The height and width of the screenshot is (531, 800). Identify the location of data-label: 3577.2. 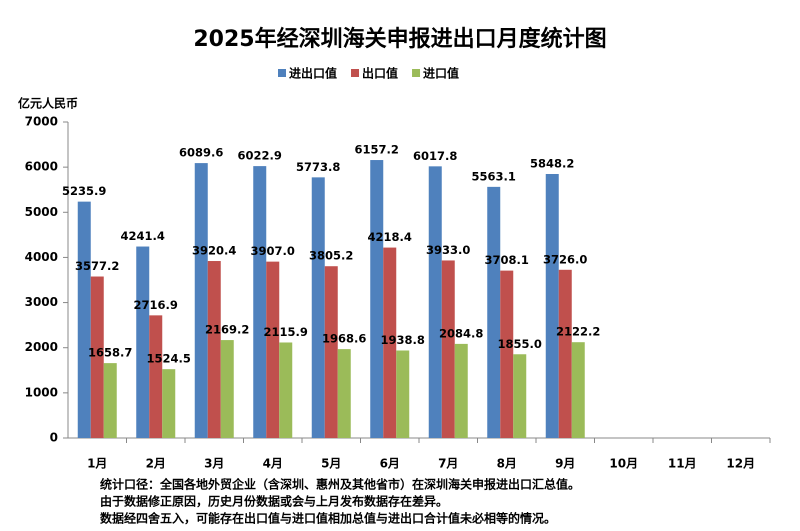
(97, 266).